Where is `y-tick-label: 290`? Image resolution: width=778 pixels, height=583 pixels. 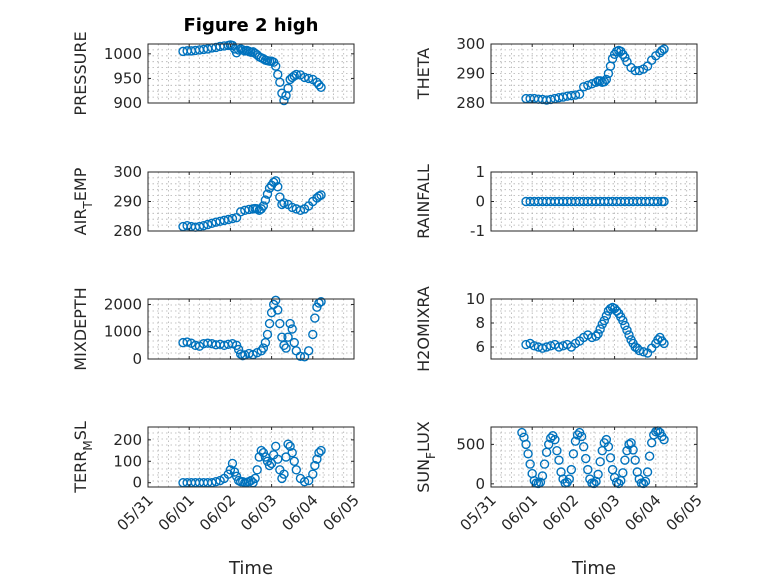
y-tick-label: 290 is located at coordinates (127, 202).